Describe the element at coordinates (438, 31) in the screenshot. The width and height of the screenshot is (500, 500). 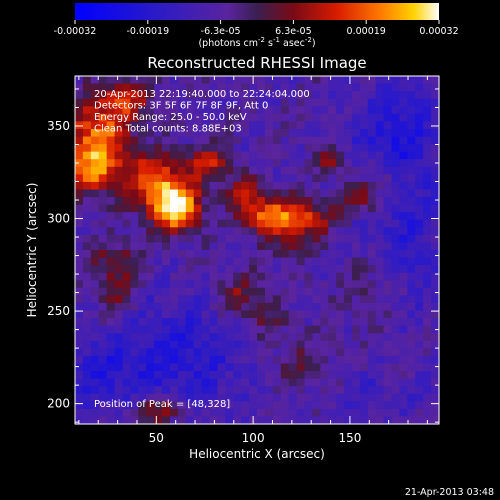
I see `colorbar-tick-label: 0.00032` at that location.